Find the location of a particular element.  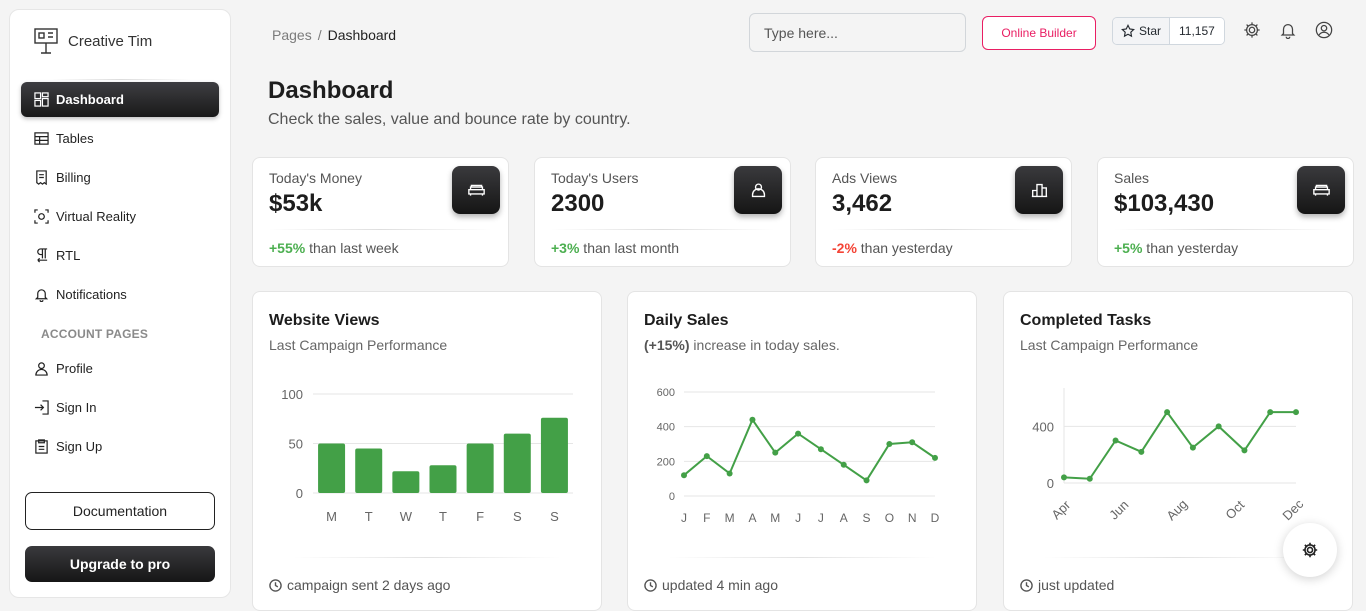

y-tick-label: 200 is located at coordinates (666, 462).